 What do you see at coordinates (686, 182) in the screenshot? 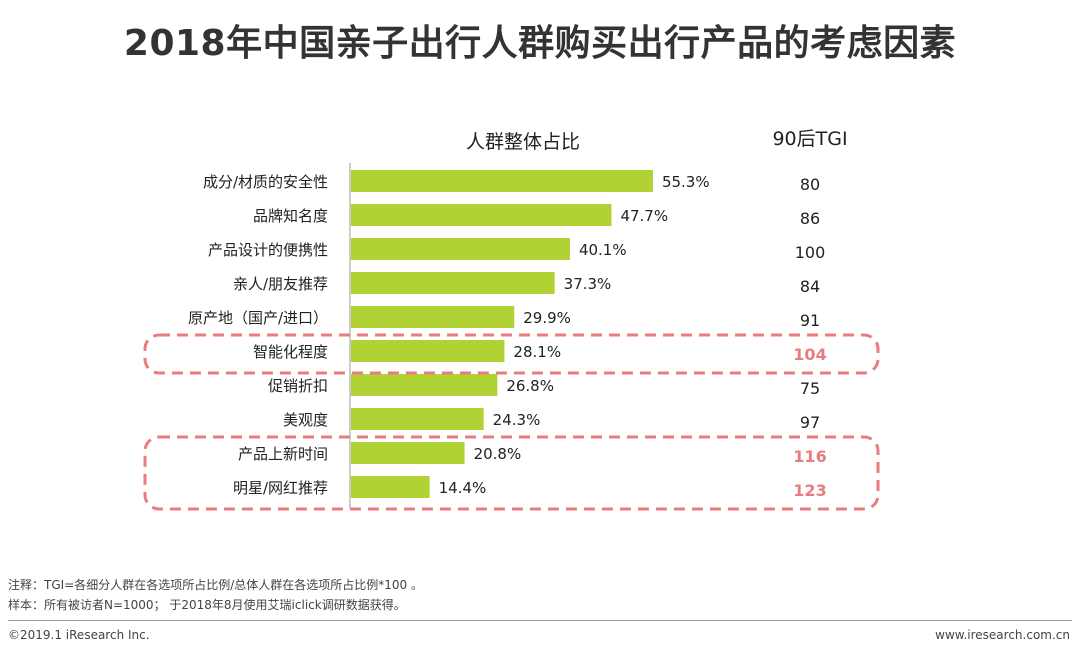
I see `value-label: 55.3%` at bounding box center [686, 182].